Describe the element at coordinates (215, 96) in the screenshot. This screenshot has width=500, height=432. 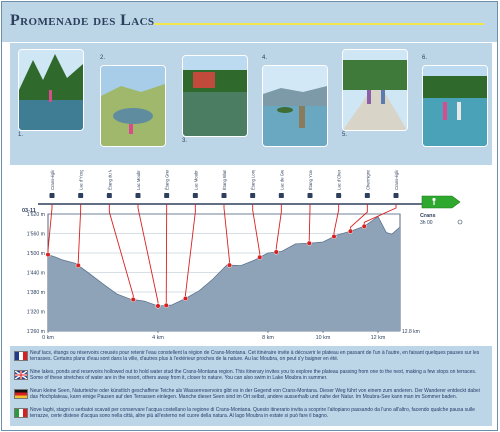
I see `photo-hotel-reflection` at that location.